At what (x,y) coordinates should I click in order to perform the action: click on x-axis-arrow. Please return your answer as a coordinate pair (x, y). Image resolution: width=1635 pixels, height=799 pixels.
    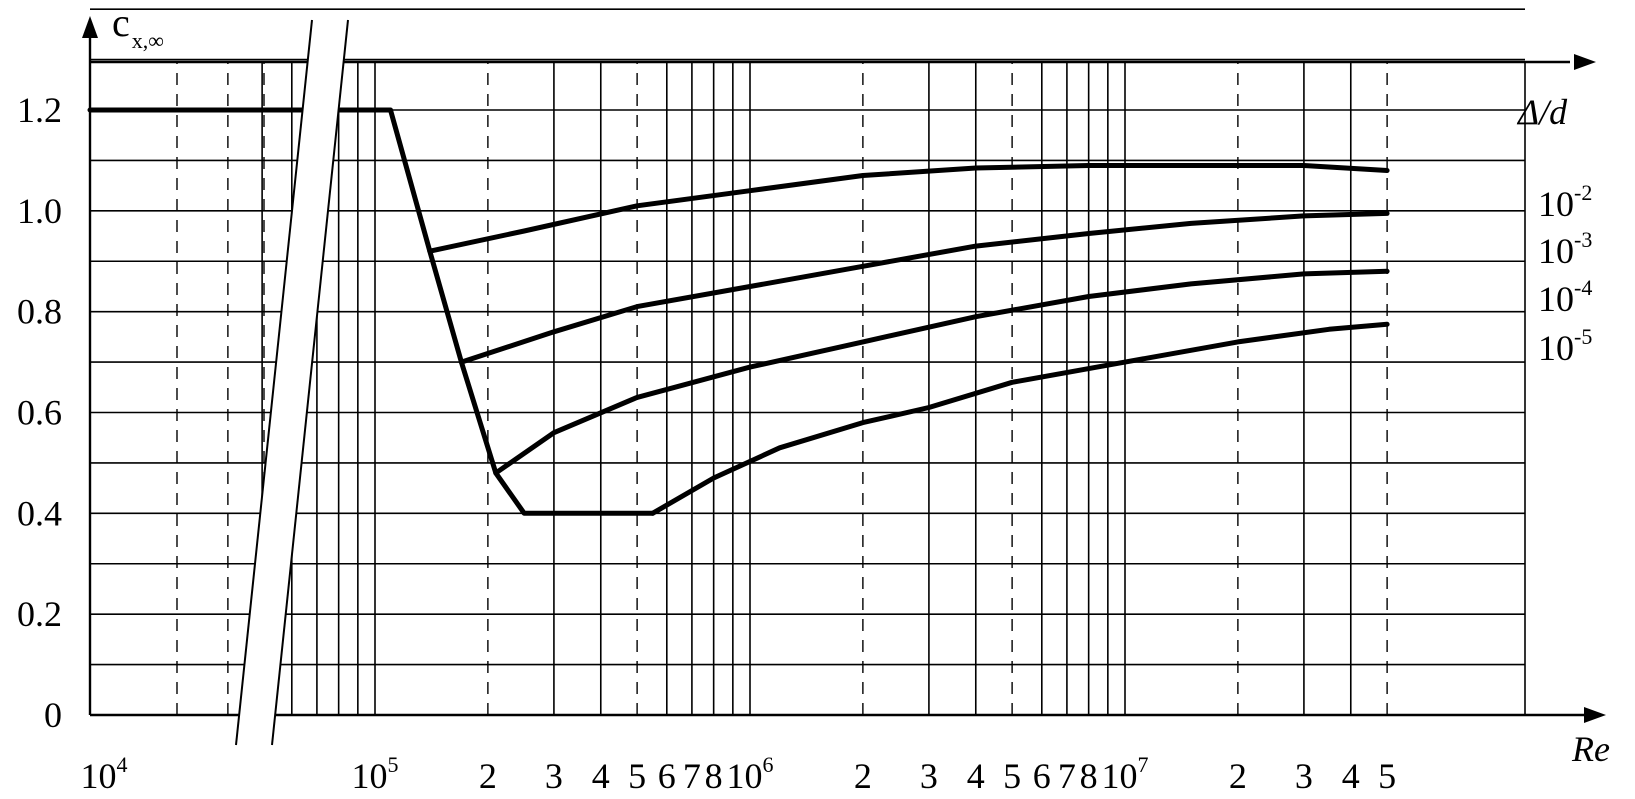
    Looking at the image, I should click on (1595, 715).